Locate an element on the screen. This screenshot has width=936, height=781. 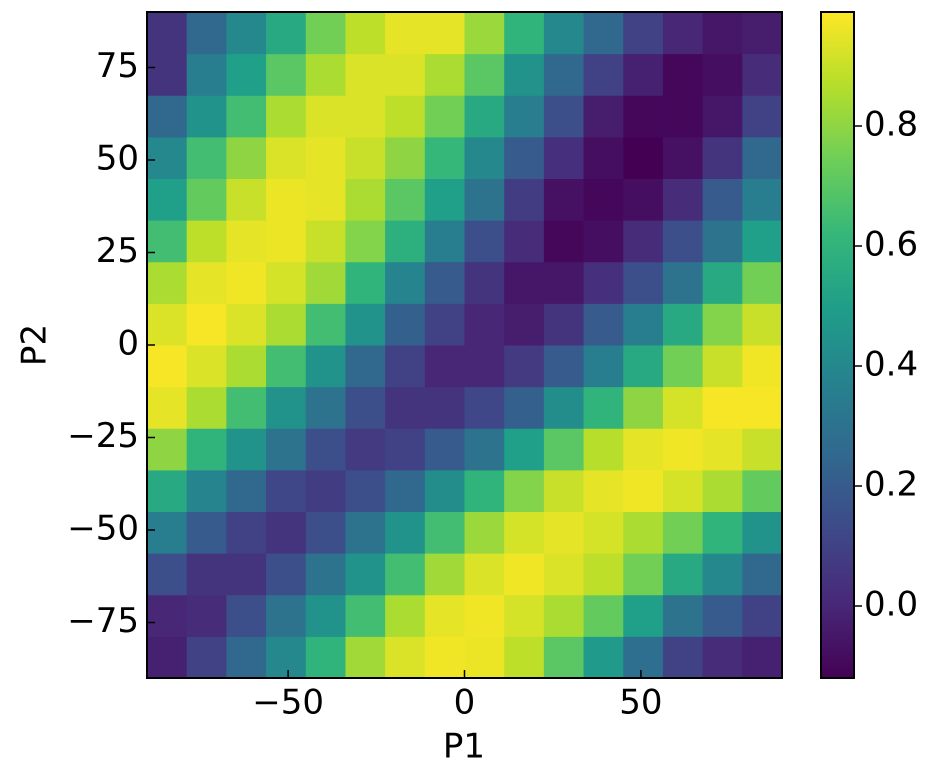
colorbar-tick-label: 0.0 is located at coordinates (891, 605).